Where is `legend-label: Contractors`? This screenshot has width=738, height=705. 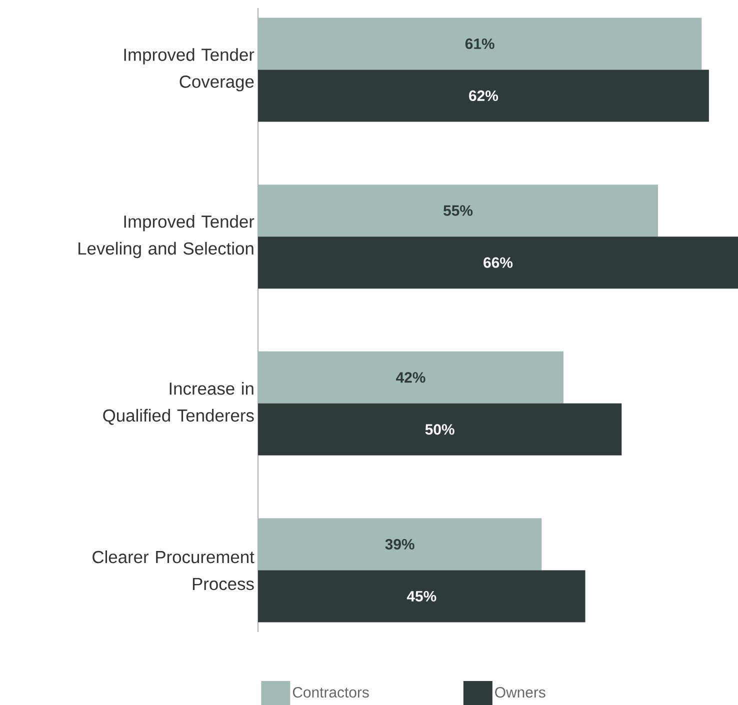 legend-label: Contractors is located at coordinates (330, 692).